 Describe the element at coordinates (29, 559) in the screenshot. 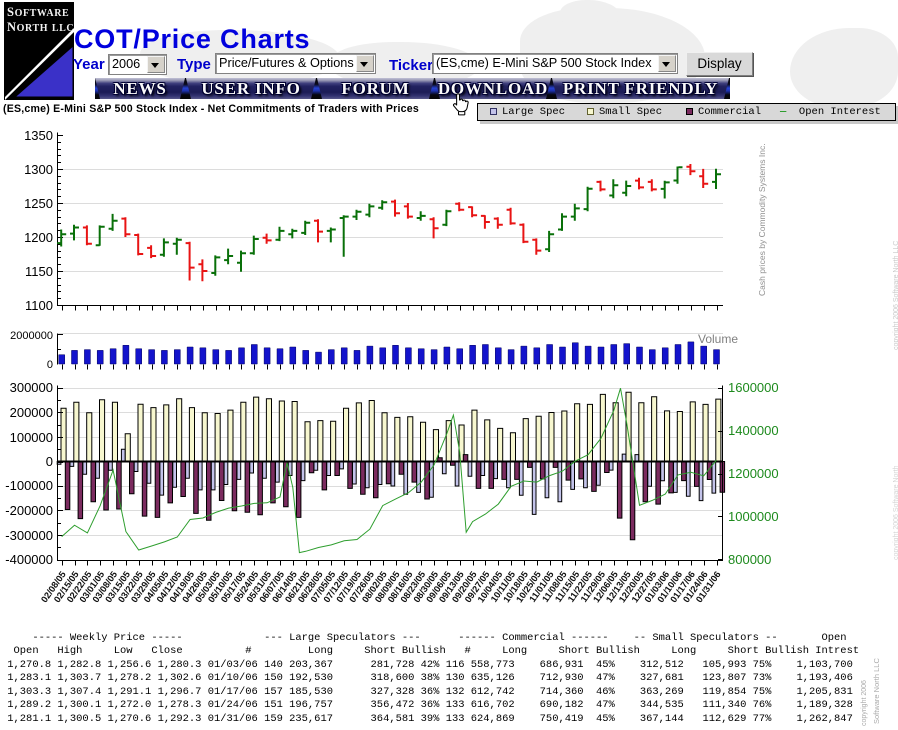

I see `svg-text: -400000` at that location.